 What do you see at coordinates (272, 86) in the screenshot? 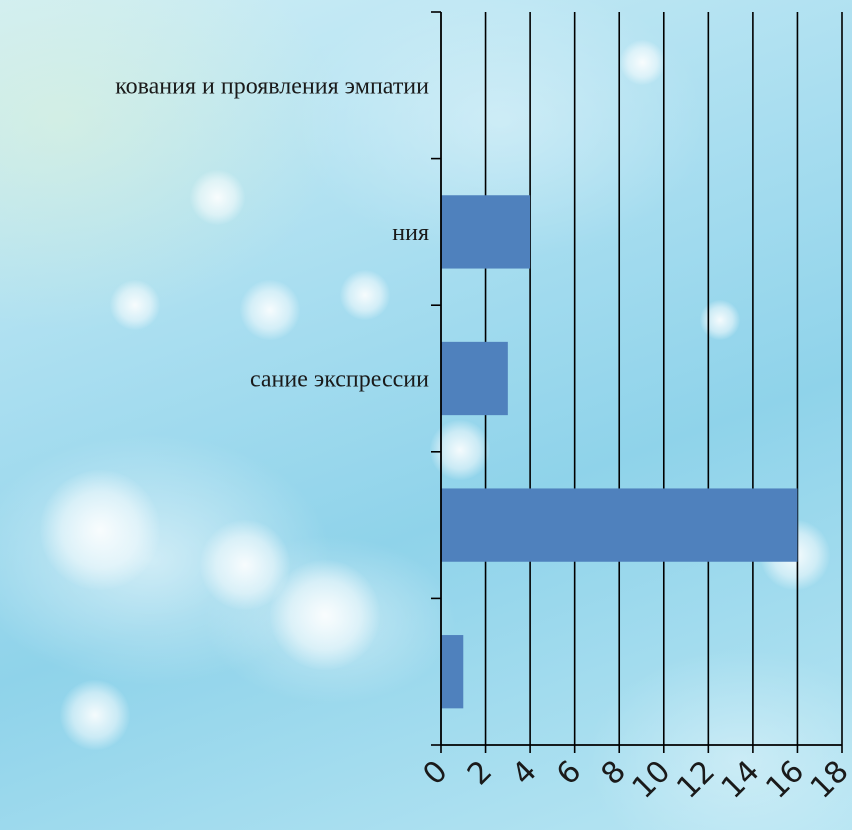
I see `category-label-0: кования и проявления эмпатии` at bounding box center [272, 86].